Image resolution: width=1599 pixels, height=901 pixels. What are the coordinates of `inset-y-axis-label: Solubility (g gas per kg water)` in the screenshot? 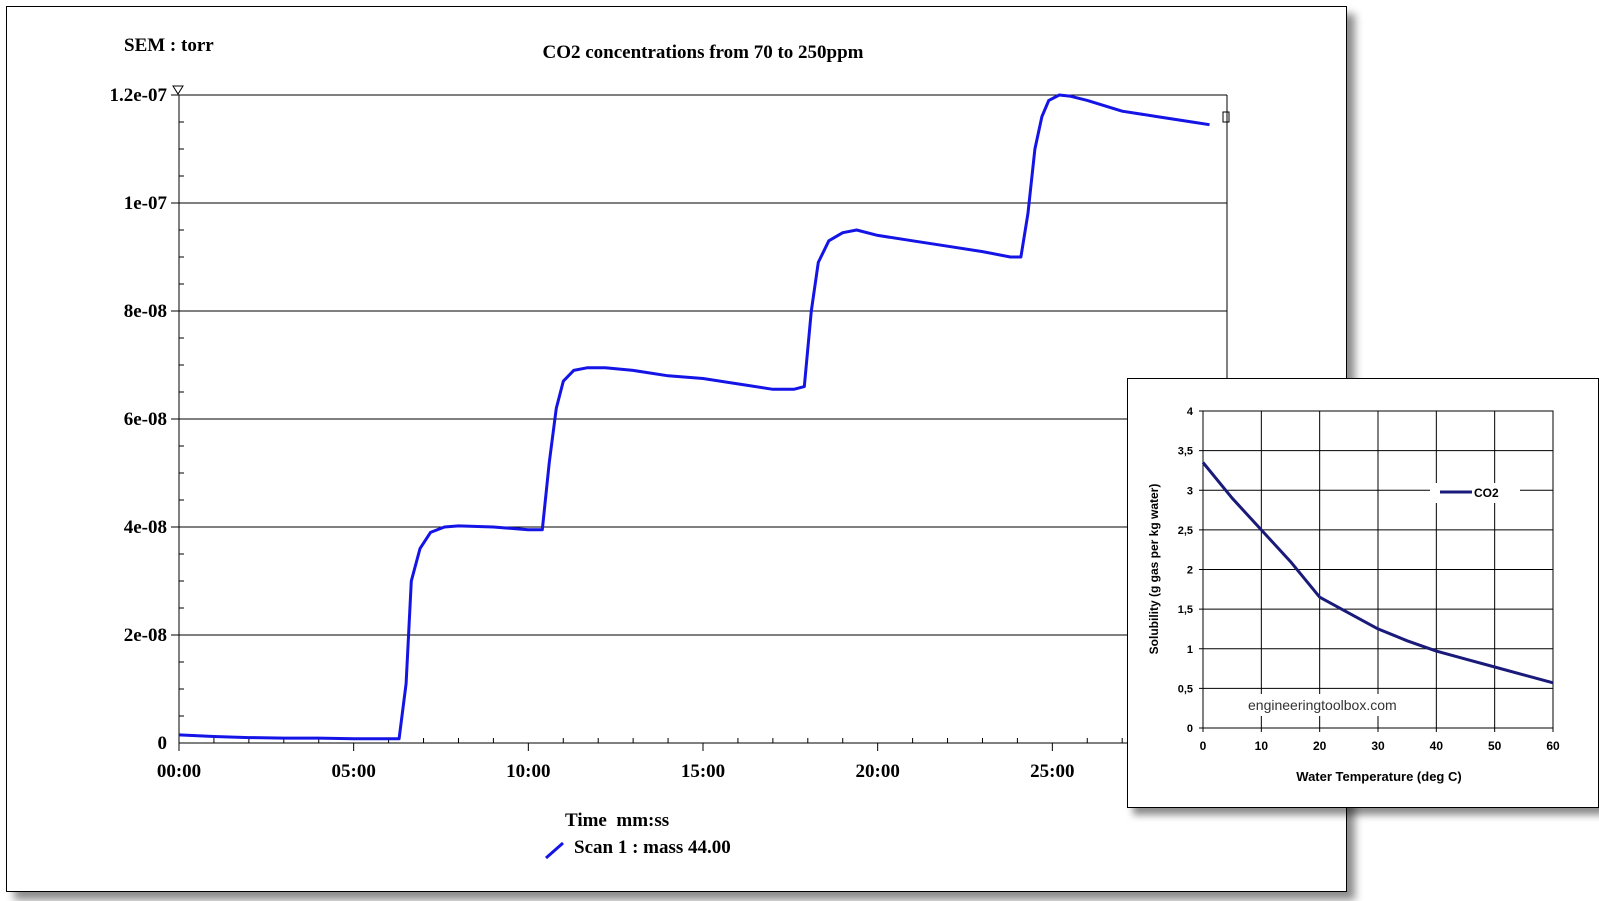 It's located at (1154, 569).